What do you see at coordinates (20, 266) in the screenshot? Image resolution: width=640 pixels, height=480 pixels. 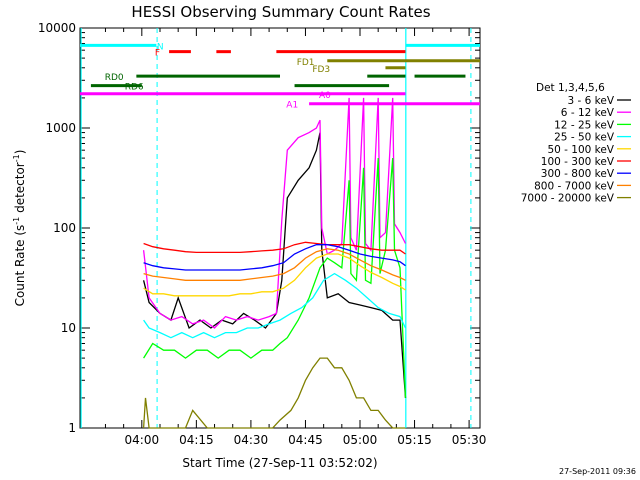 I see `y-axis-label-main: Count Rate (s` at bounding box center [20, 266].